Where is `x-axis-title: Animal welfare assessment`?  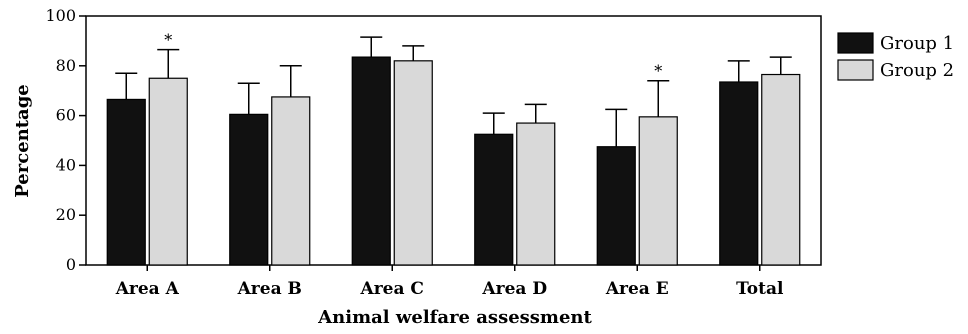 x-axis-title: Animal welfare assessment is located at coordinates (454, 317).